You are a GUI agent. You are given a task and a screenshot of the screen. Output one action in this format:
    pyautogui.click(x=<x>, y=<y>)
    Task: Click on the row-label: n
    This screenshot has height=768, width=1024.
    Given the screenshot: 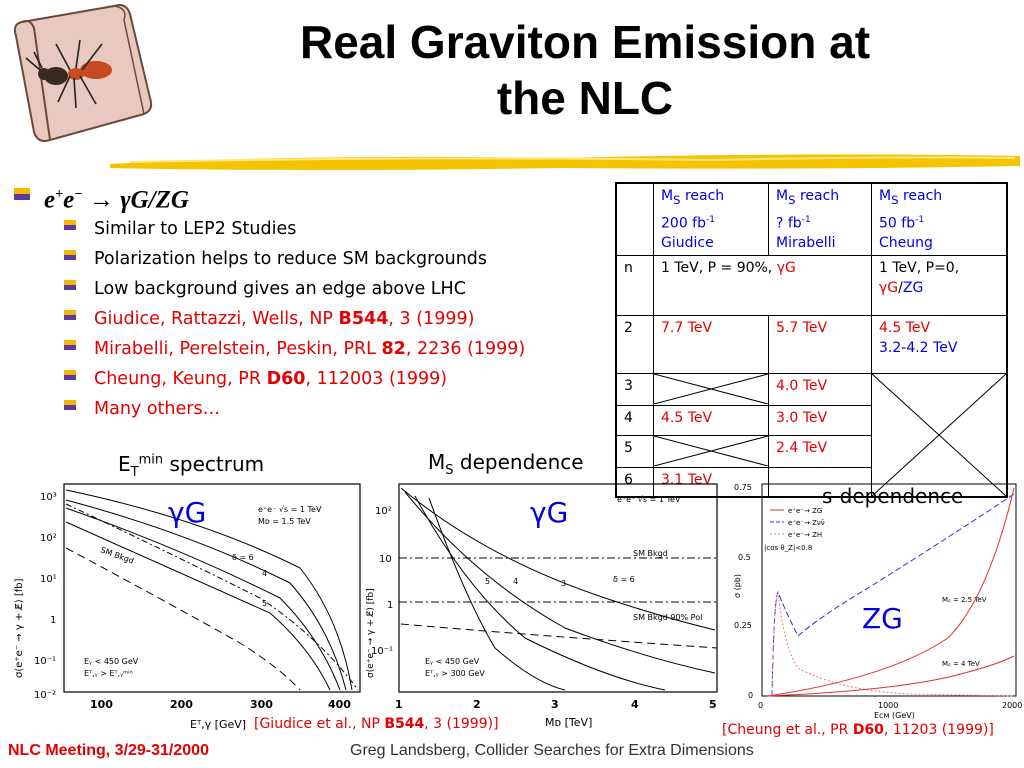 What is the action you would take?
    pyautogui.click(x=634, y=286)
    